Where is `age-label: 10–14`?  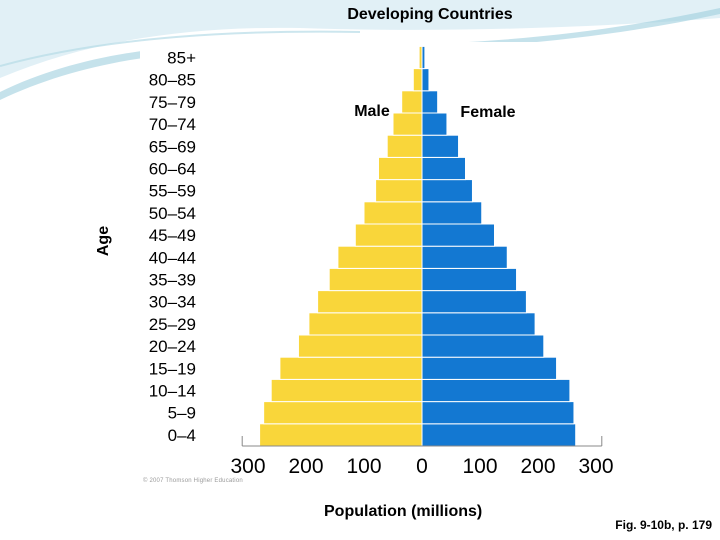
age-label: 10–14 is located at coordinates (172, 391).